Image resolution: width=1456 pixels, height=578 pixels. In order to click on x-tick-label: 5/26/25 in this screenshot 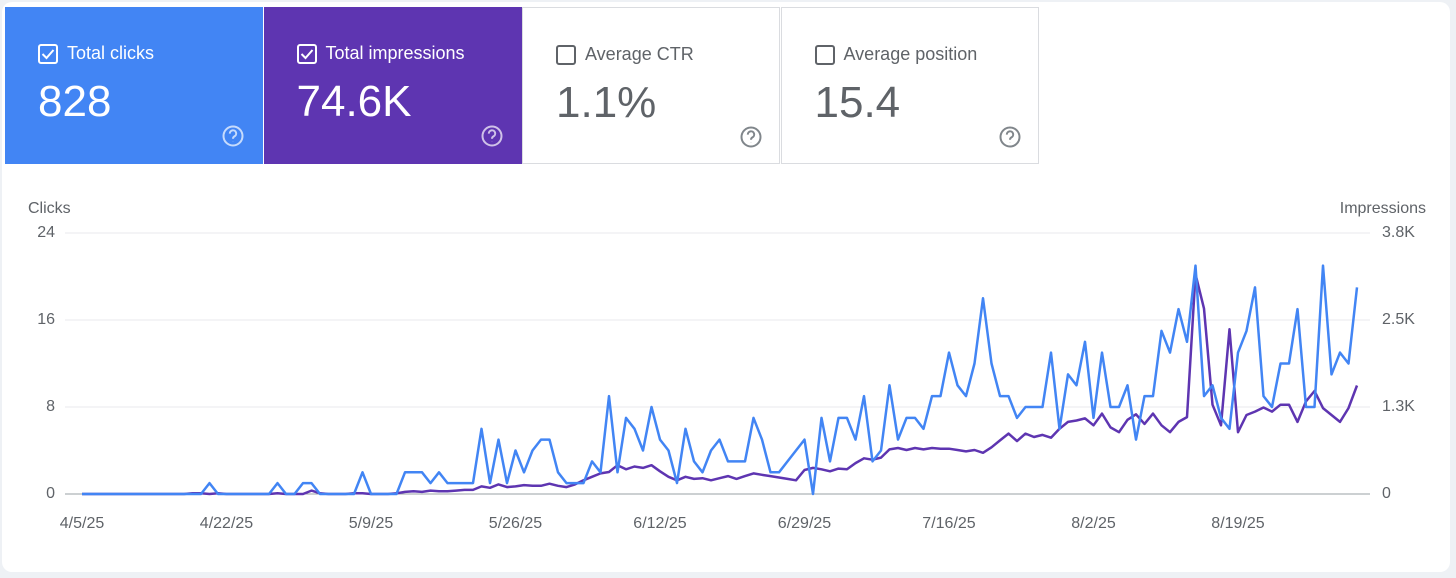, I will do `click(515, 523)`.